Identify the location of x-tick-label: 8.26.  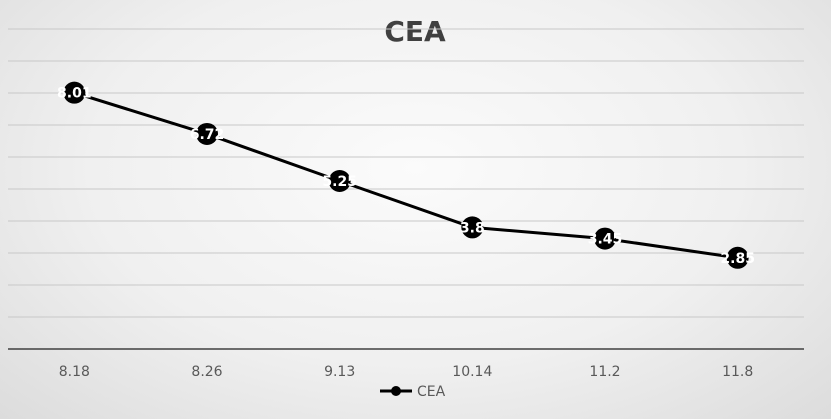
(206, 372).